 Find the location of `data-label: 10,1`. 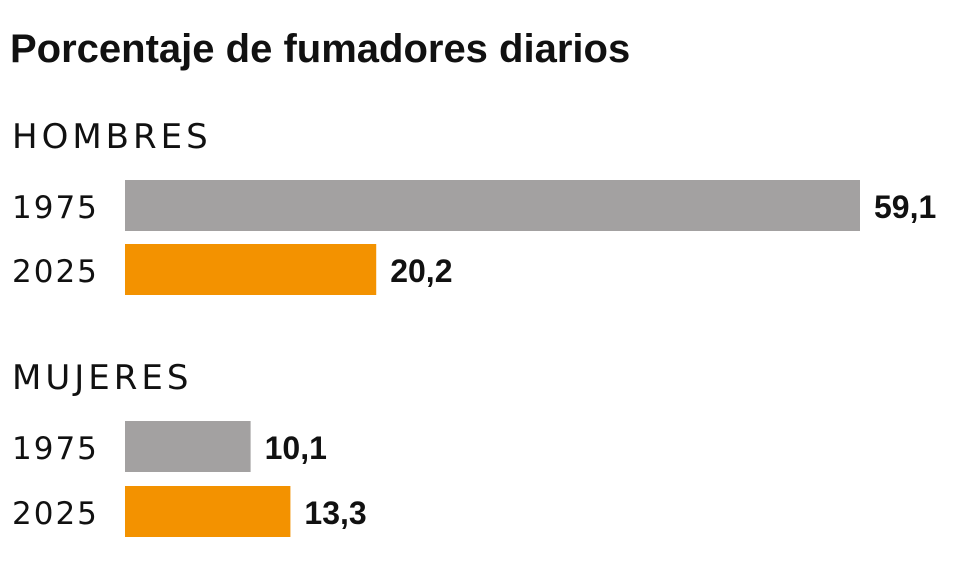

data-label: 10,1 is located at coordinates (296, 448).